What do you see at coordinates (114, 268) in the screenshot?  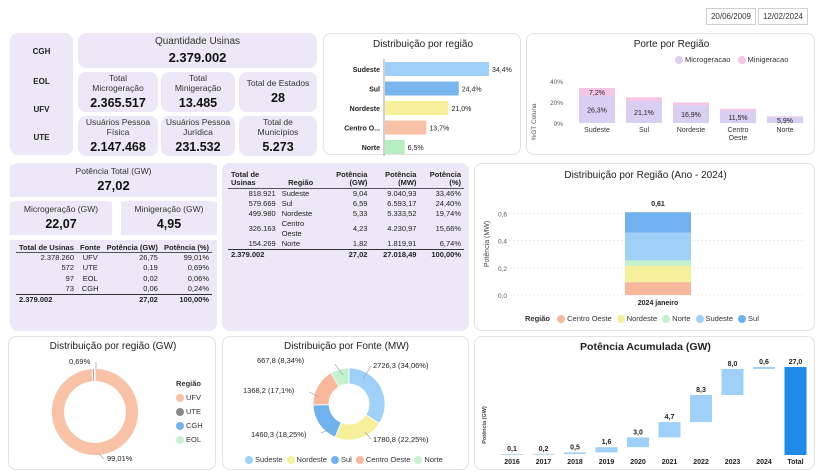 I see `table-row: 572 UTE 0,19 0,69%` at bounding box center [114, 268].